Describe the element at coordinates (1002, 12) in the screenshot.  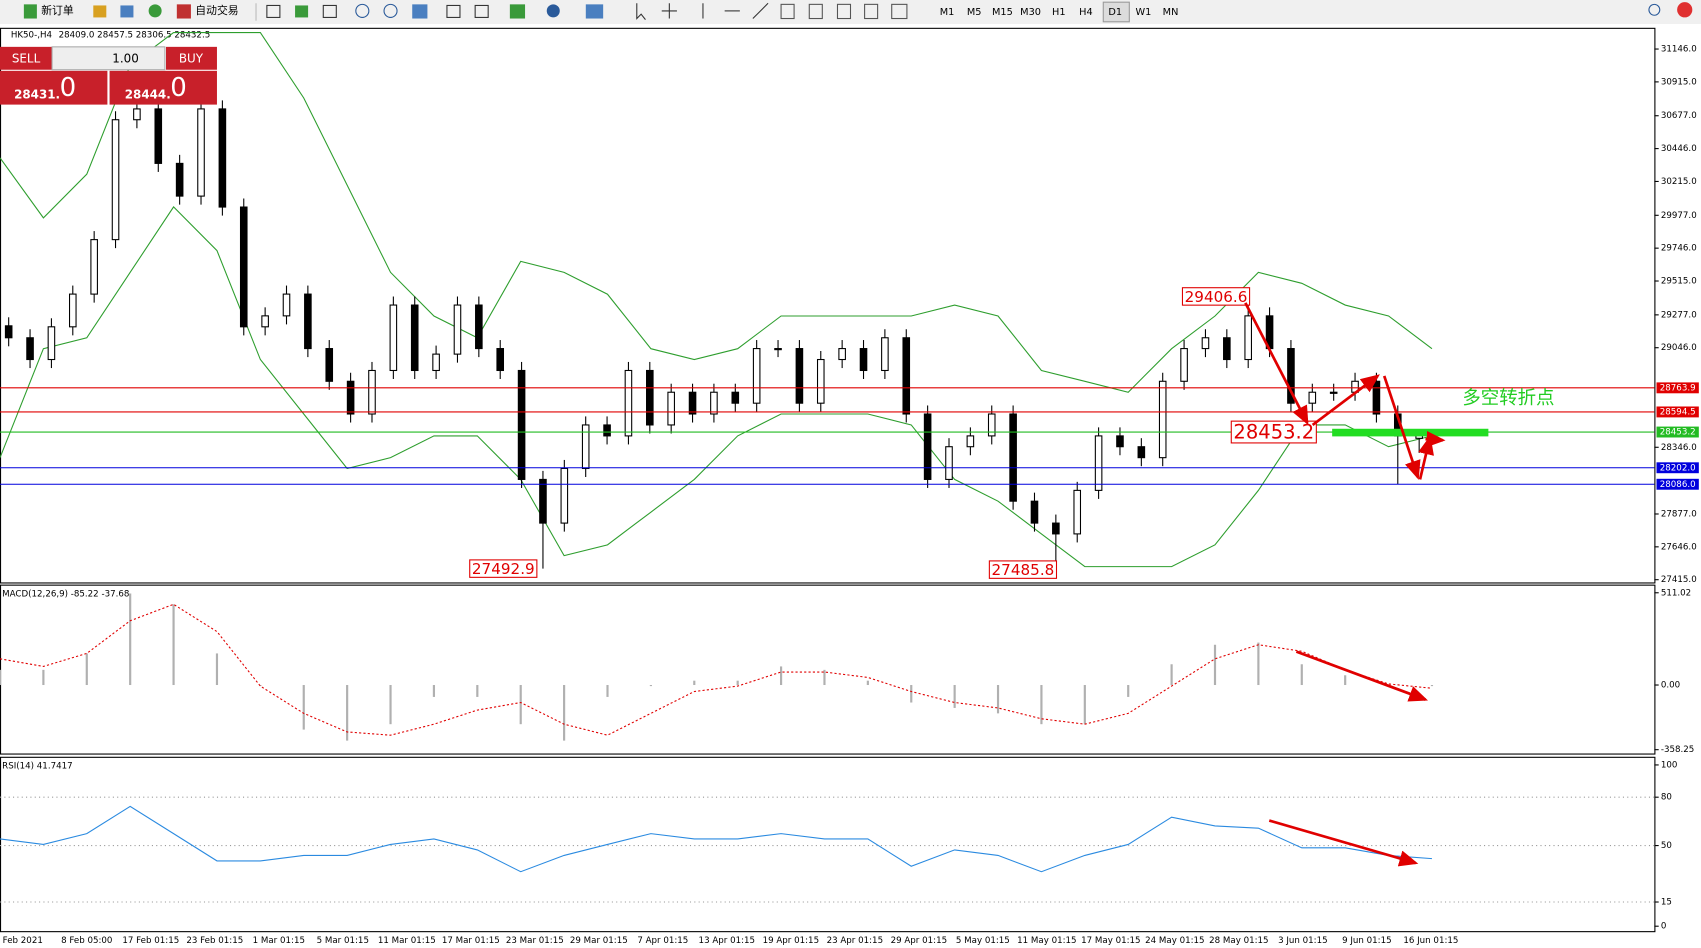
I see `timeframe: M15` at that location.